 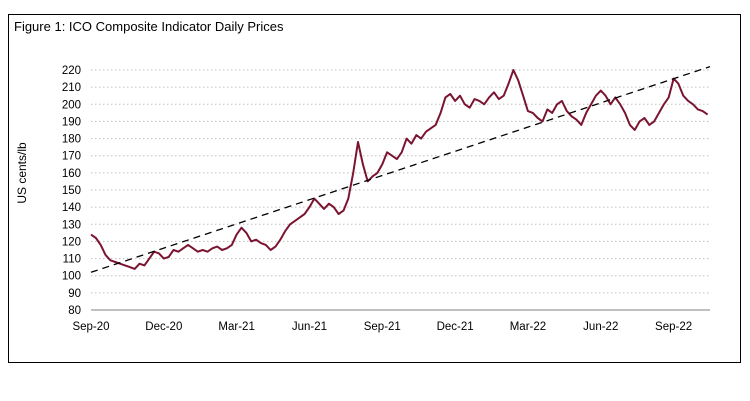 What do you see at coordinates (71, 208) in the screenshot?
I see `y-tick-label-140: 140` at bounding box center [71, 208].